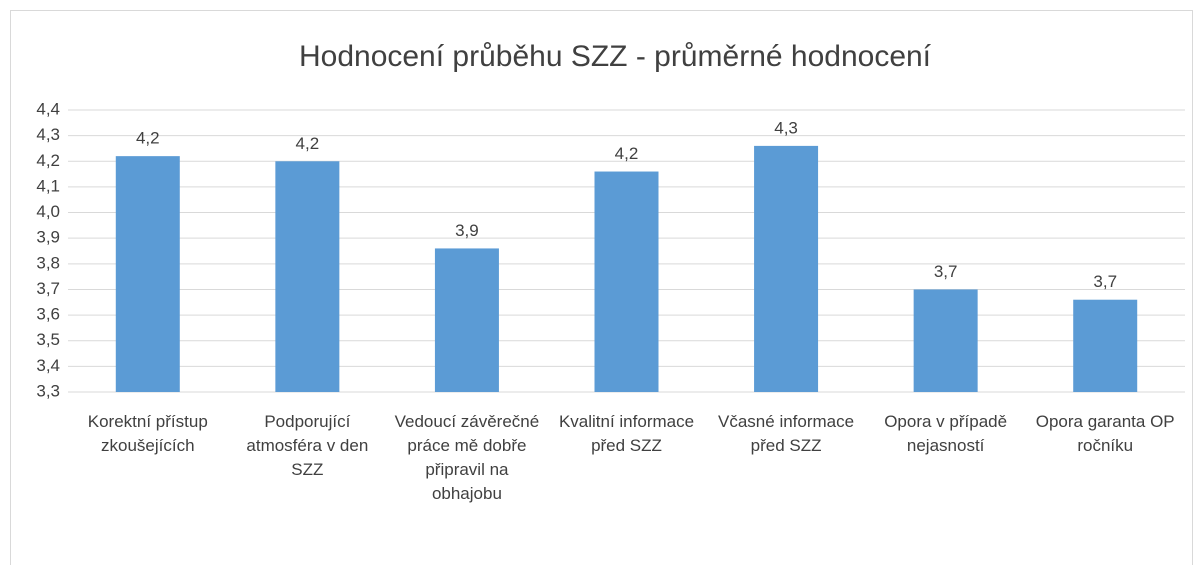 The image size is (1203, 565). What do you see at coordinates (147, 433) in the screenshot?
I see `x-tick-label: Korektní přístup zkoušejících` at bounding box center [147, 433].